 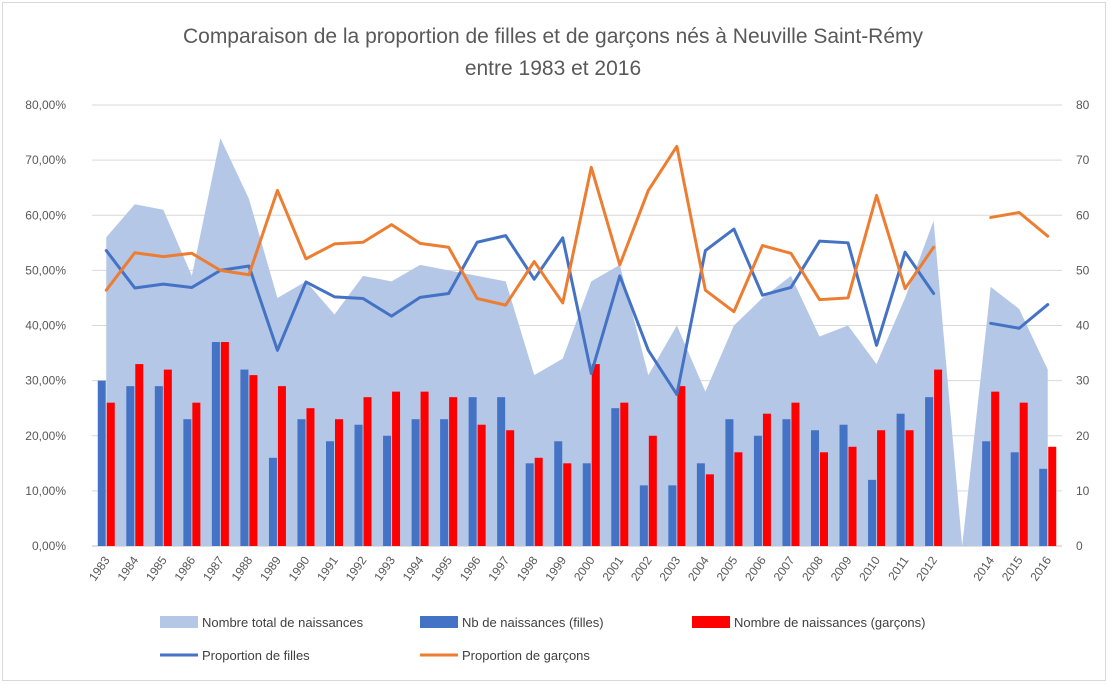 What do you see at coordinates (45, 160) in the screenshot?
I see `left-axis-tick-label: 70,00%` at bounding box center [45, 160].